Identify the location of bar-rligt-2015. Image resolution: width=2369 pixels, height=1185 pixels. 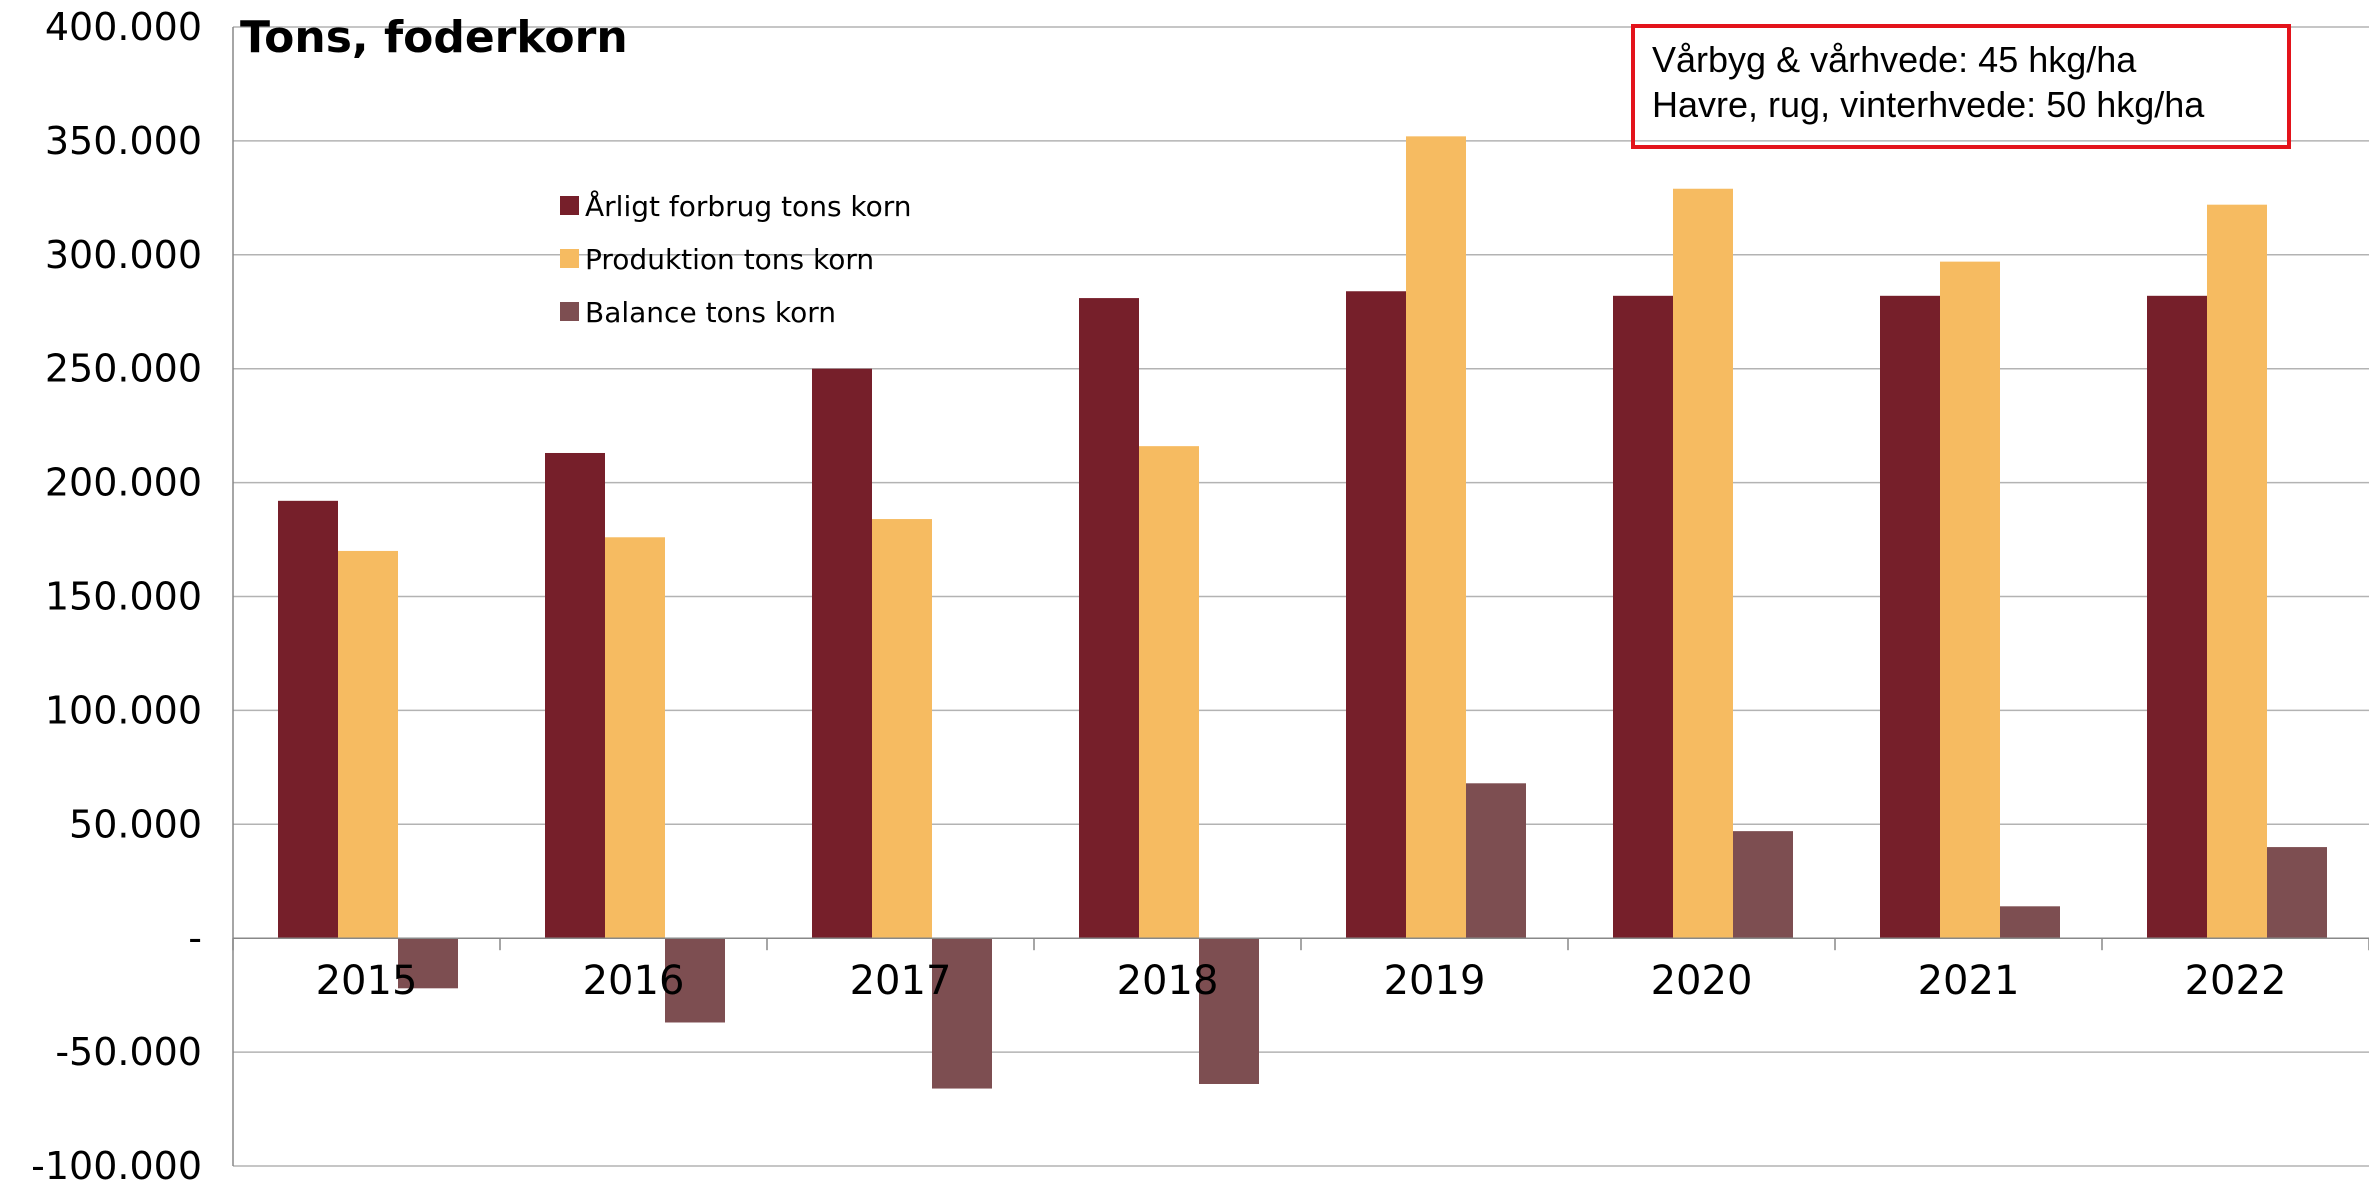
(308, 719).